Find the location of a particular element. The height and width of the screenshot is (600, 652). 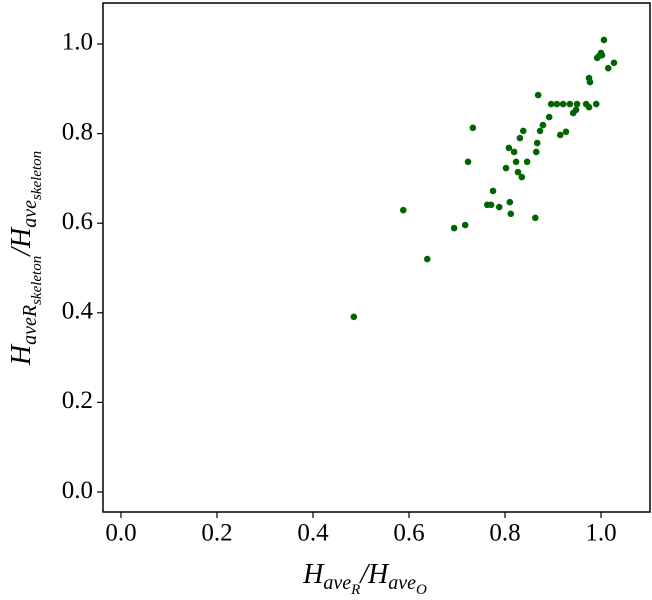

y-tick-label: 1.0 is located at coordinates (77, 42).